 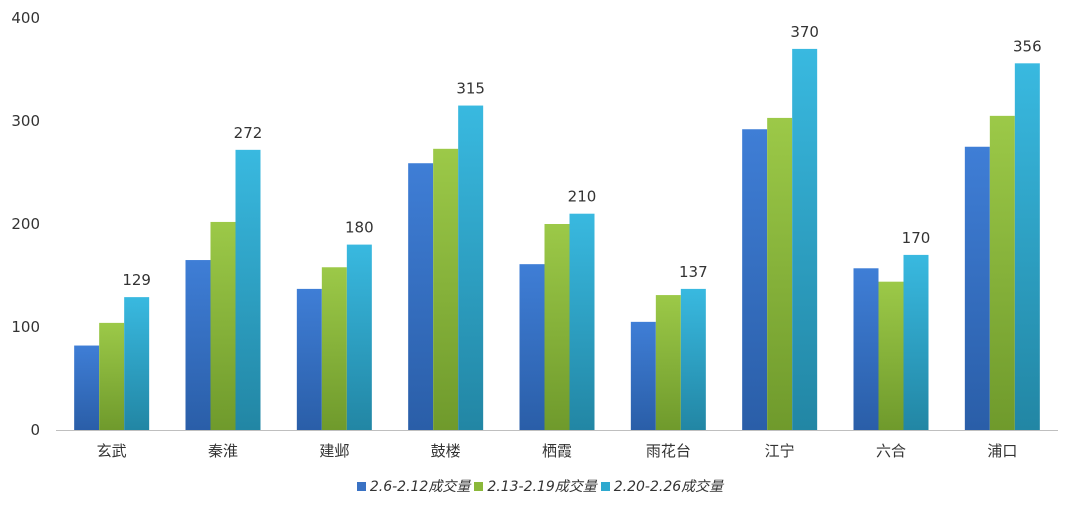 What do you see at coordinates (668, 487) in the screenshot?
I see `legend-label: 2.20-2.26成交量` at bounding box center [668, 487].